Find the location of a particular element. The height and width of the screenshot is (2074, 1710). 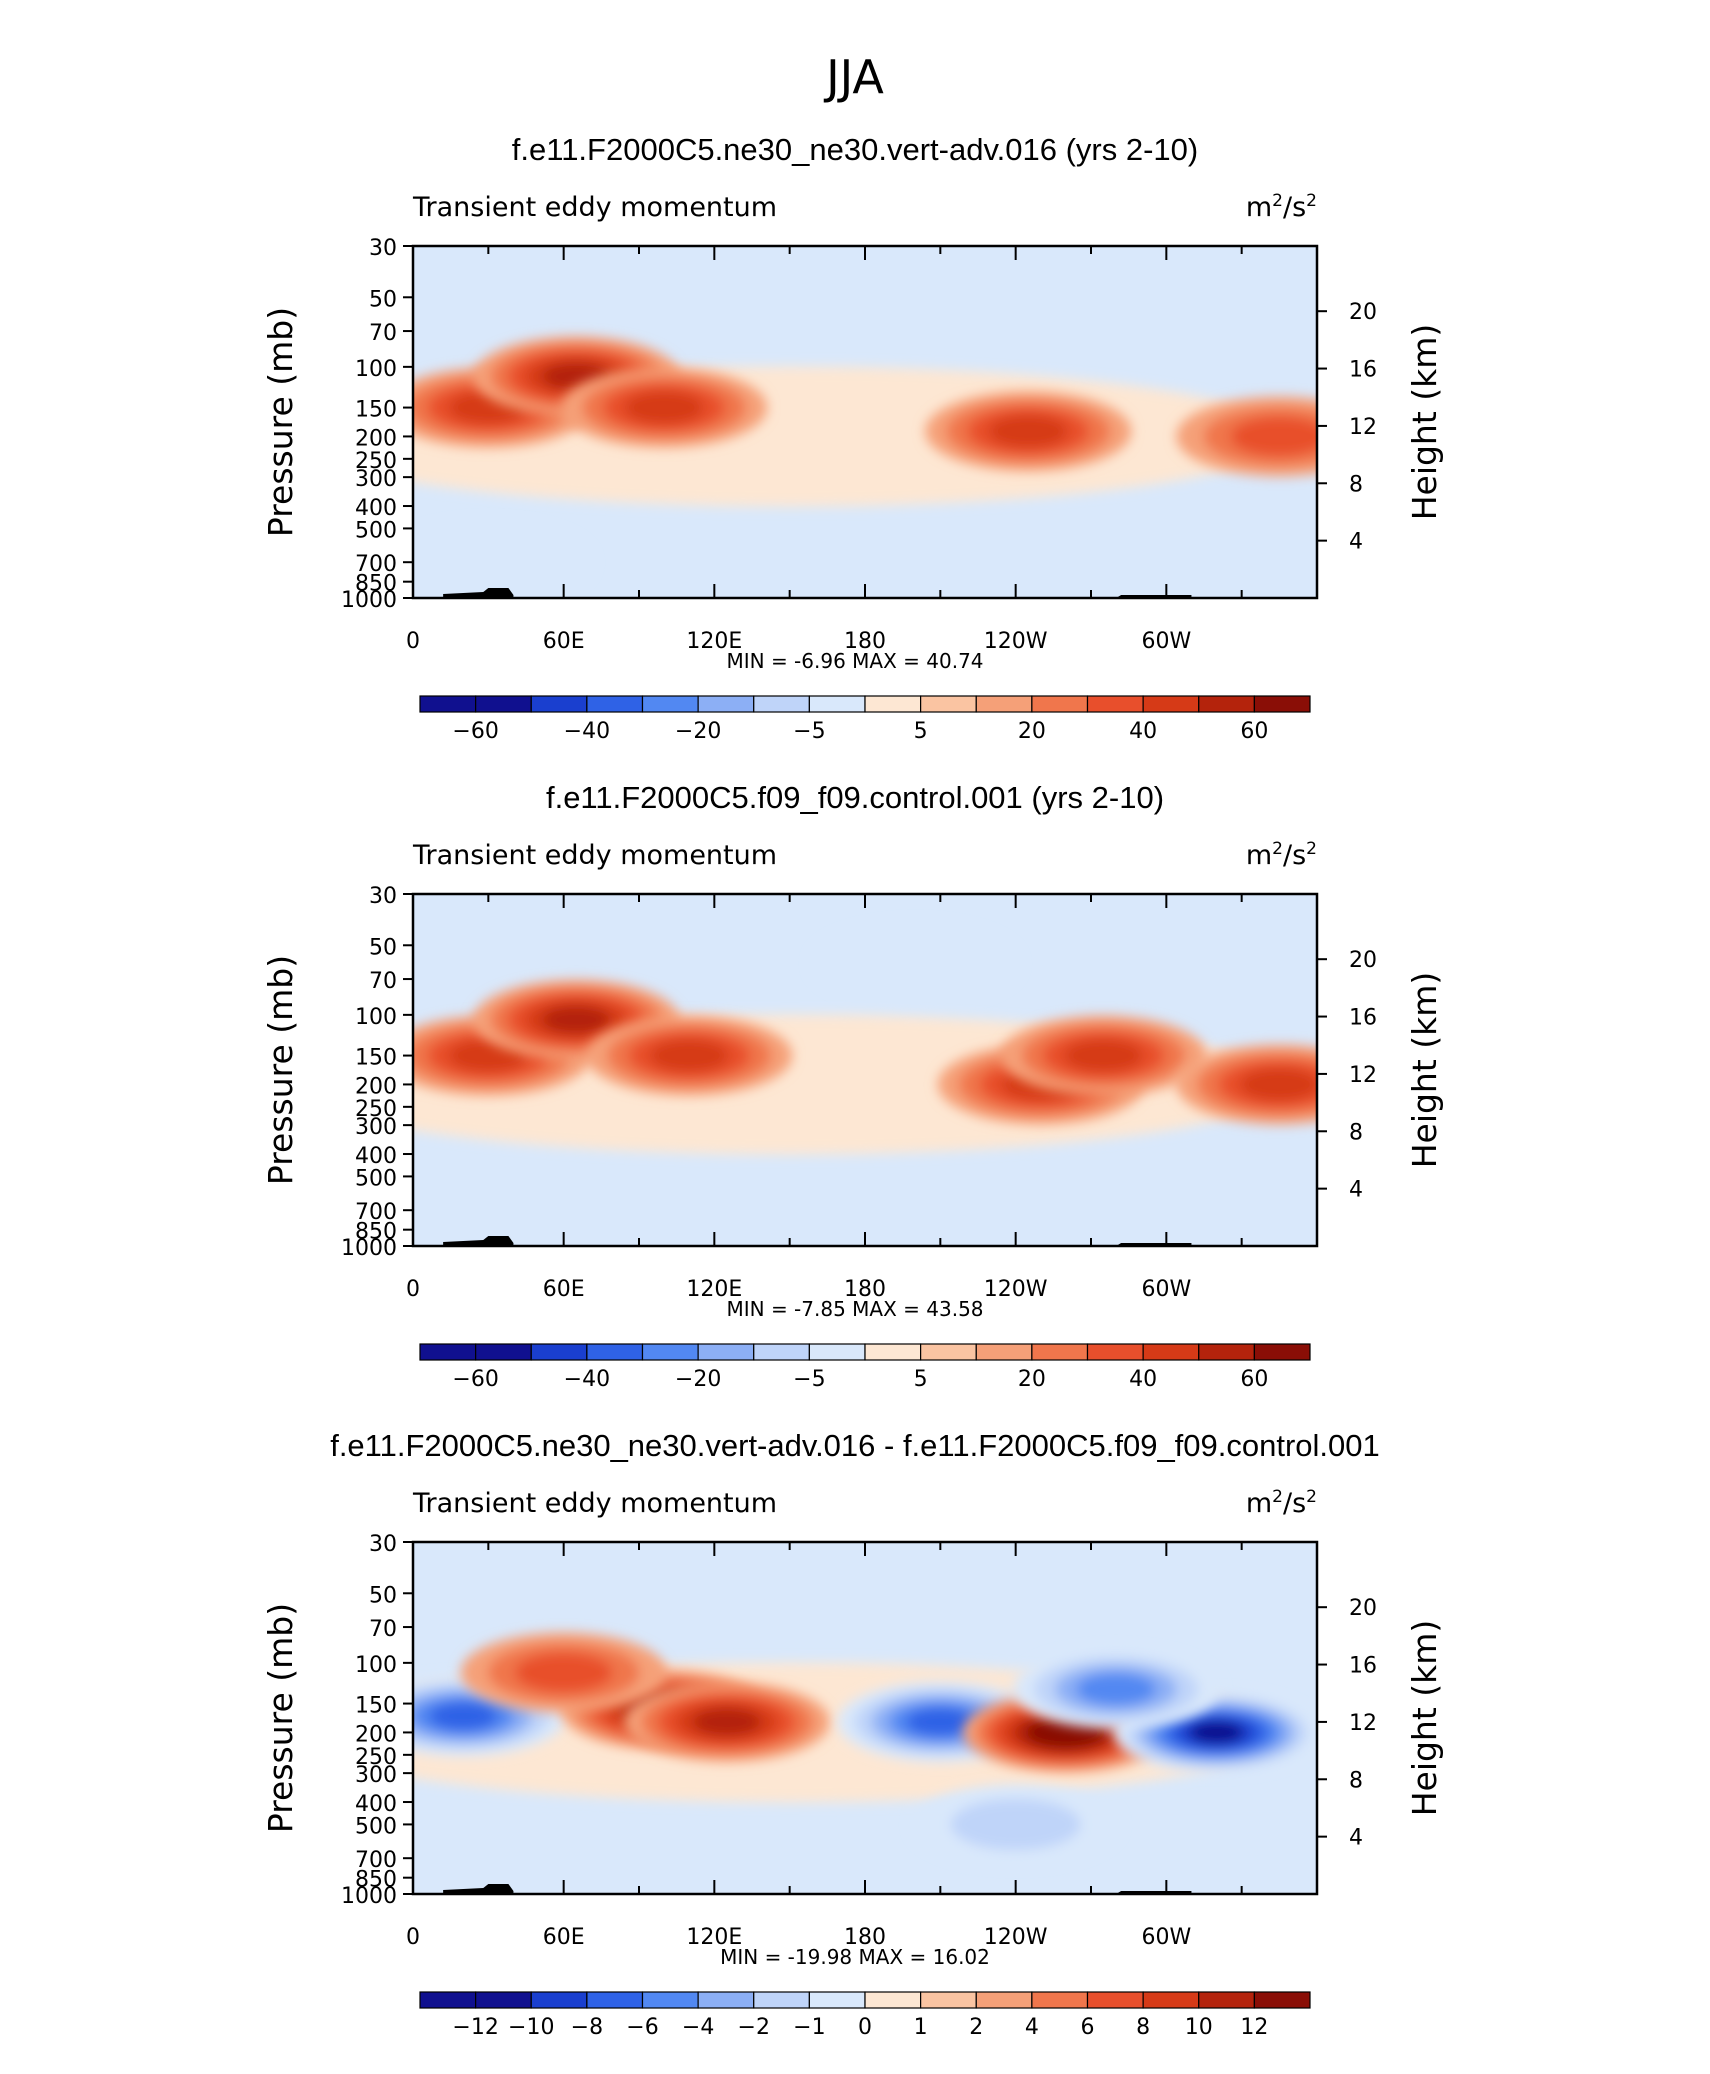

colorbar-label: −60 is located at coordinates (475, 1379).